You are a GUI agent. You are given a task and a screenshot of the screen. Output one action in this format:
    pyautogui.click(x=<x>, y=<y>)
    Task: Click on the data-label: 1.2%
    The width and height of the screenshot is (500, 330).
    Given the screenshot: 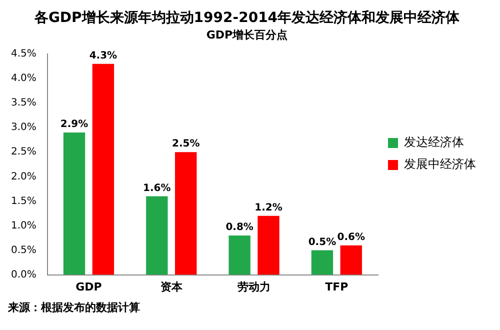 What is the action you would take?
    pyautogui.click(x=268, y=208)
    